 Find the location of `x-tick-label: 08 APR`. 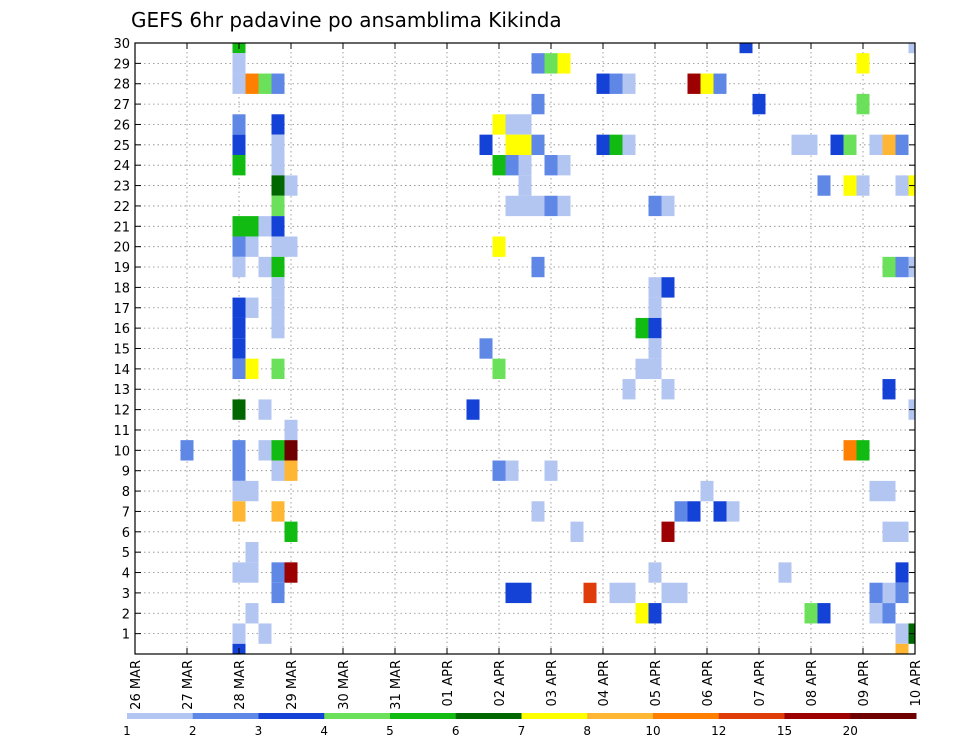

x-tick-label: 08 APR is located at coordinates (812, 683).